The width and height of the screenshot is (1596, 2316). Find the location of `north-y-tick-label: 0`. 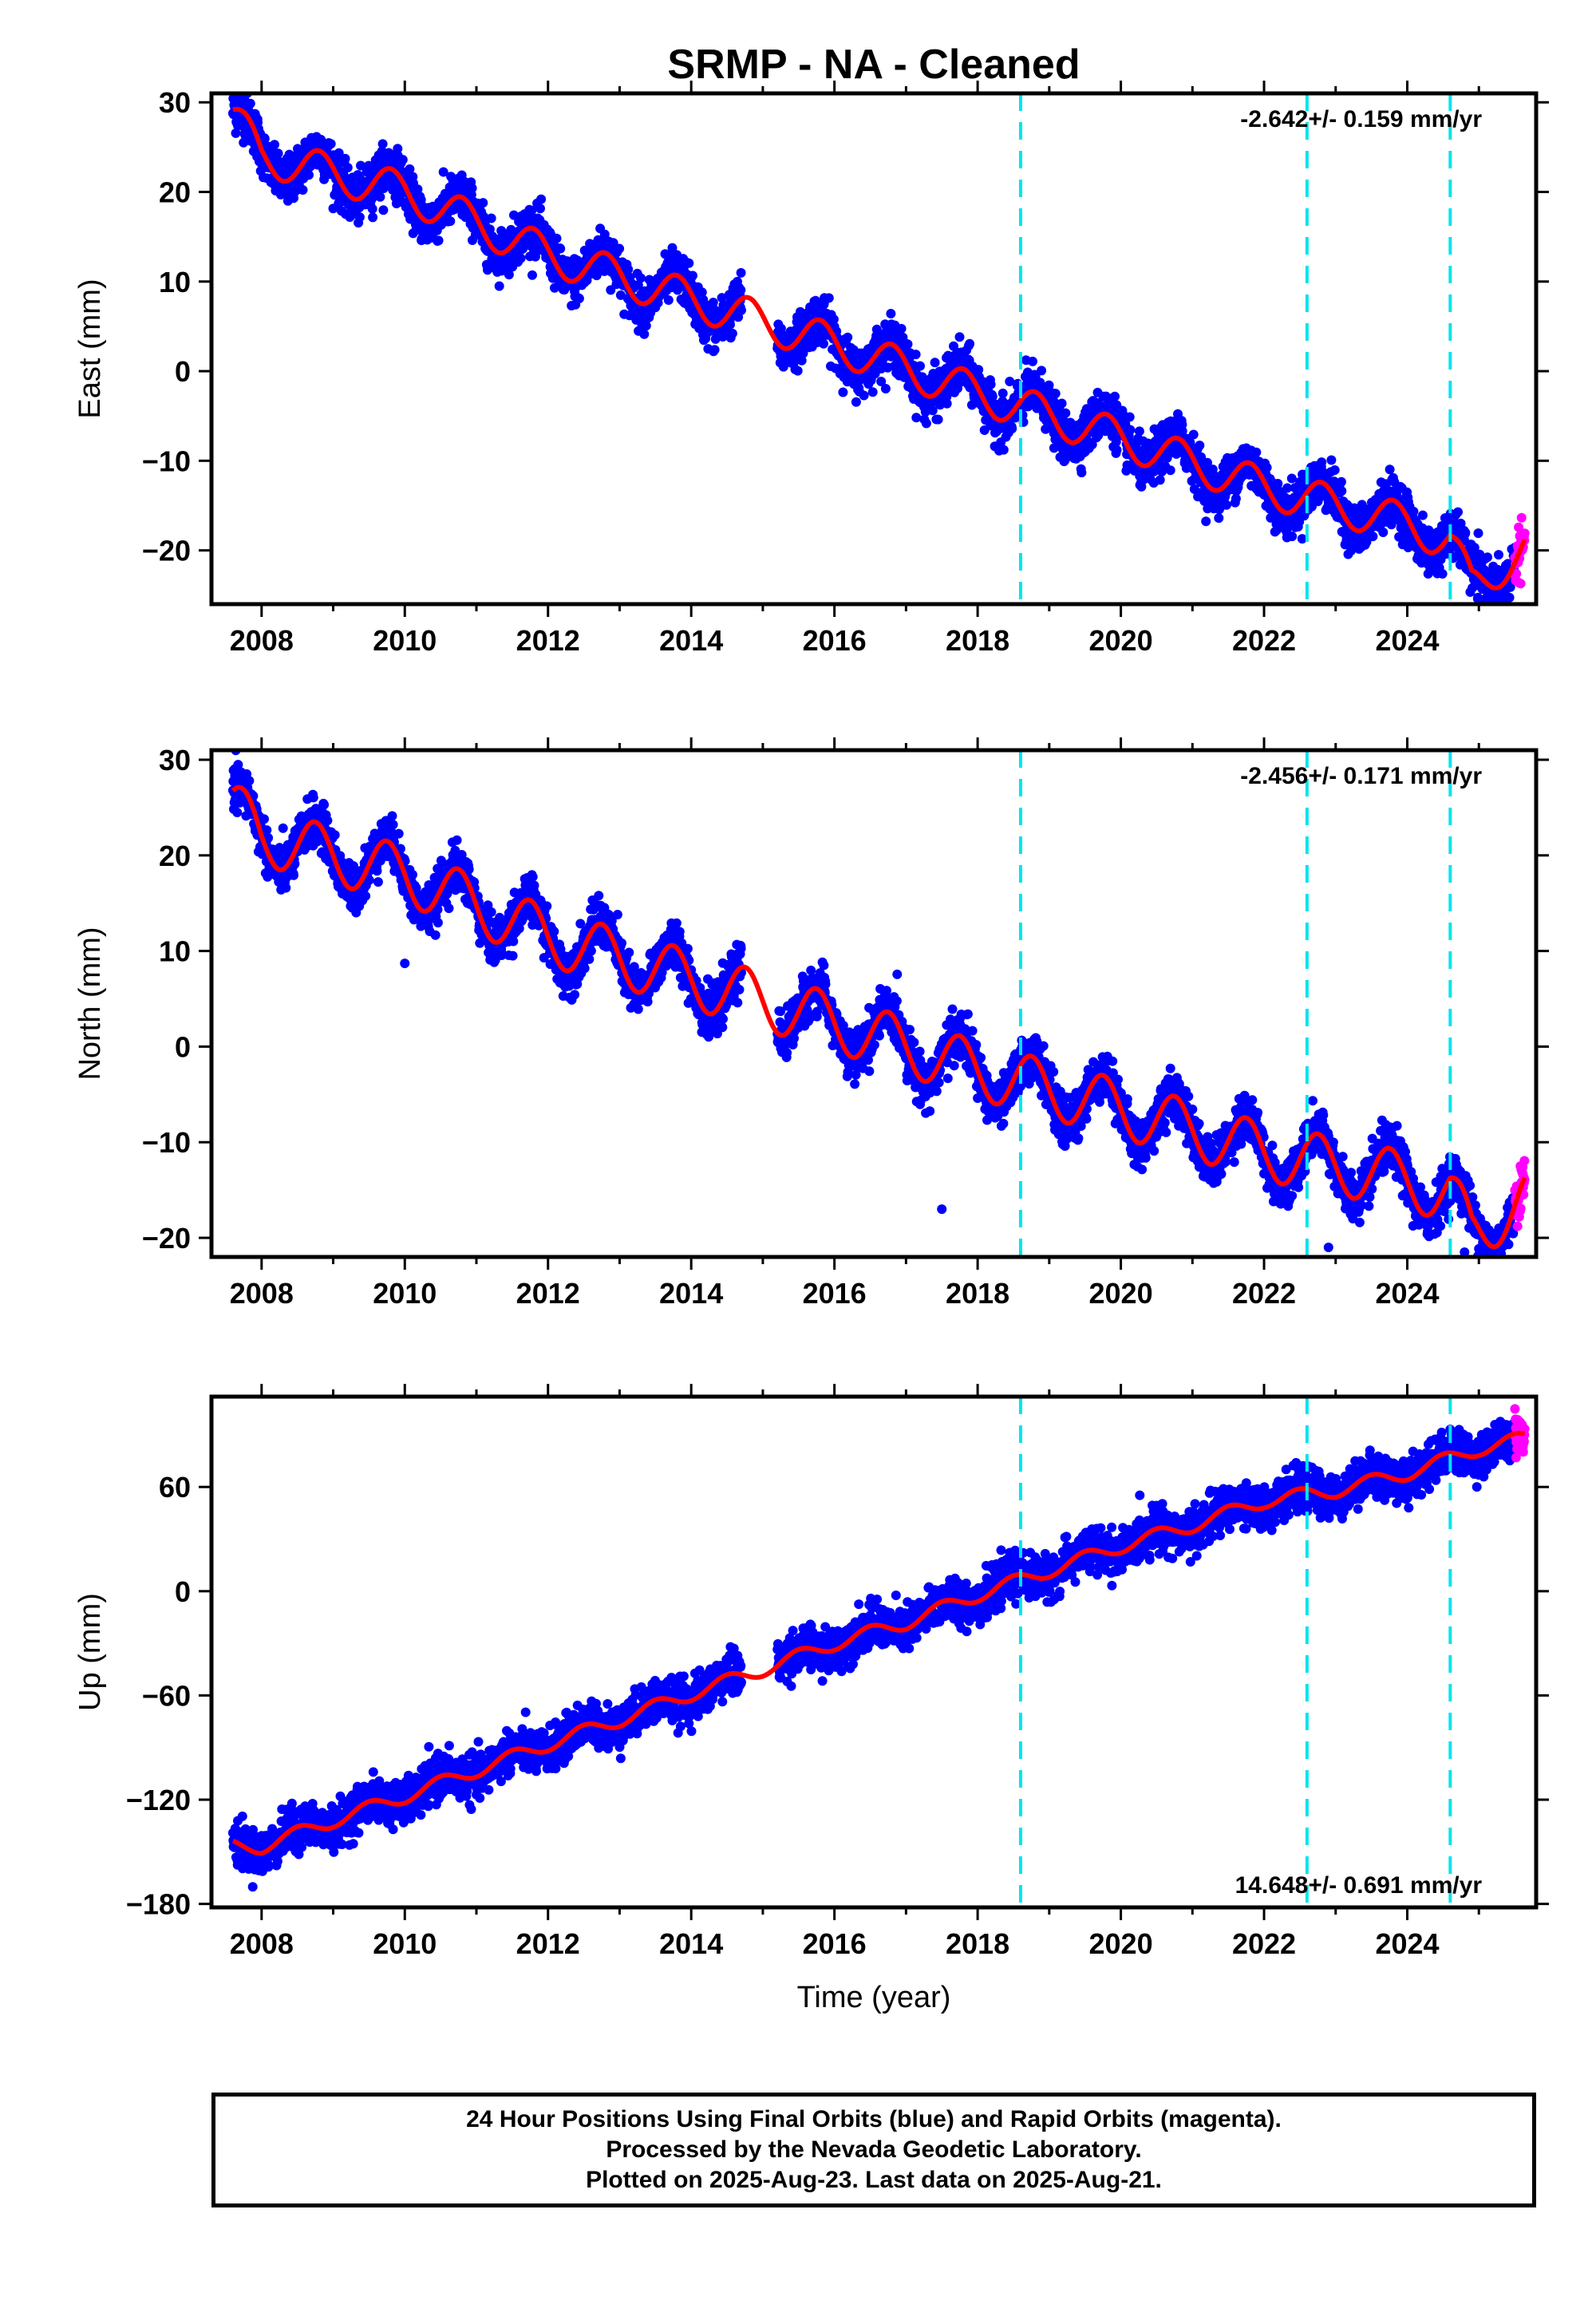

north-y-tick-label: 0 is located at coordinates (183, 1046).